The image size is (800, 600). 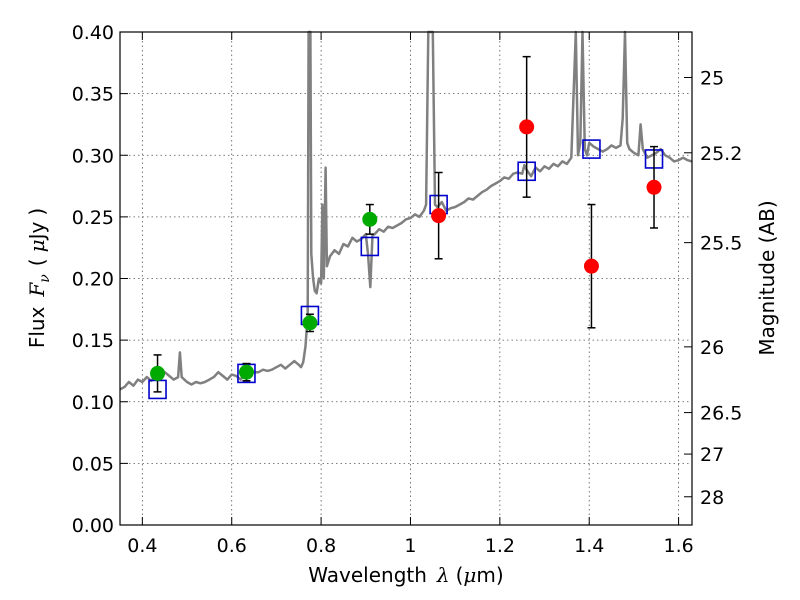 I want to click on mag-tick-label: 25, so click(x=712, y=79).